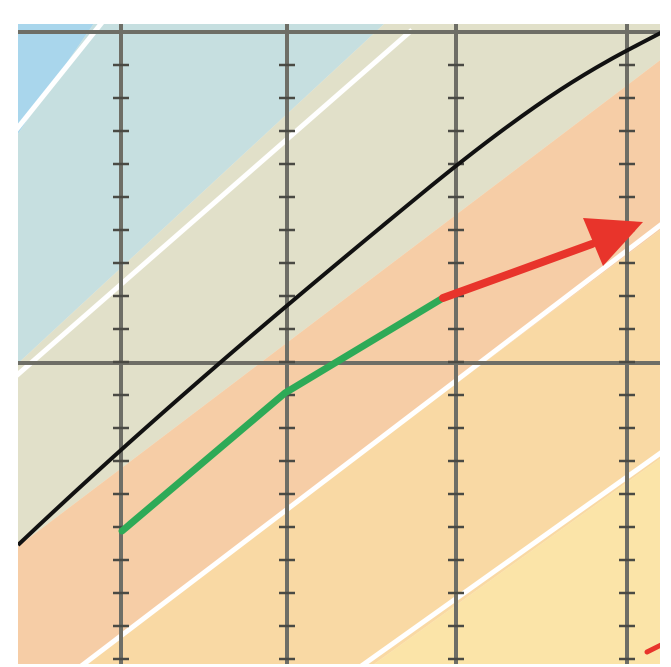 This screenshot has width=671, height=667. What do you see at coordinates (652, 648) in the screenshot?
I see `red-corner-mark` at bounding box center [652, 648].